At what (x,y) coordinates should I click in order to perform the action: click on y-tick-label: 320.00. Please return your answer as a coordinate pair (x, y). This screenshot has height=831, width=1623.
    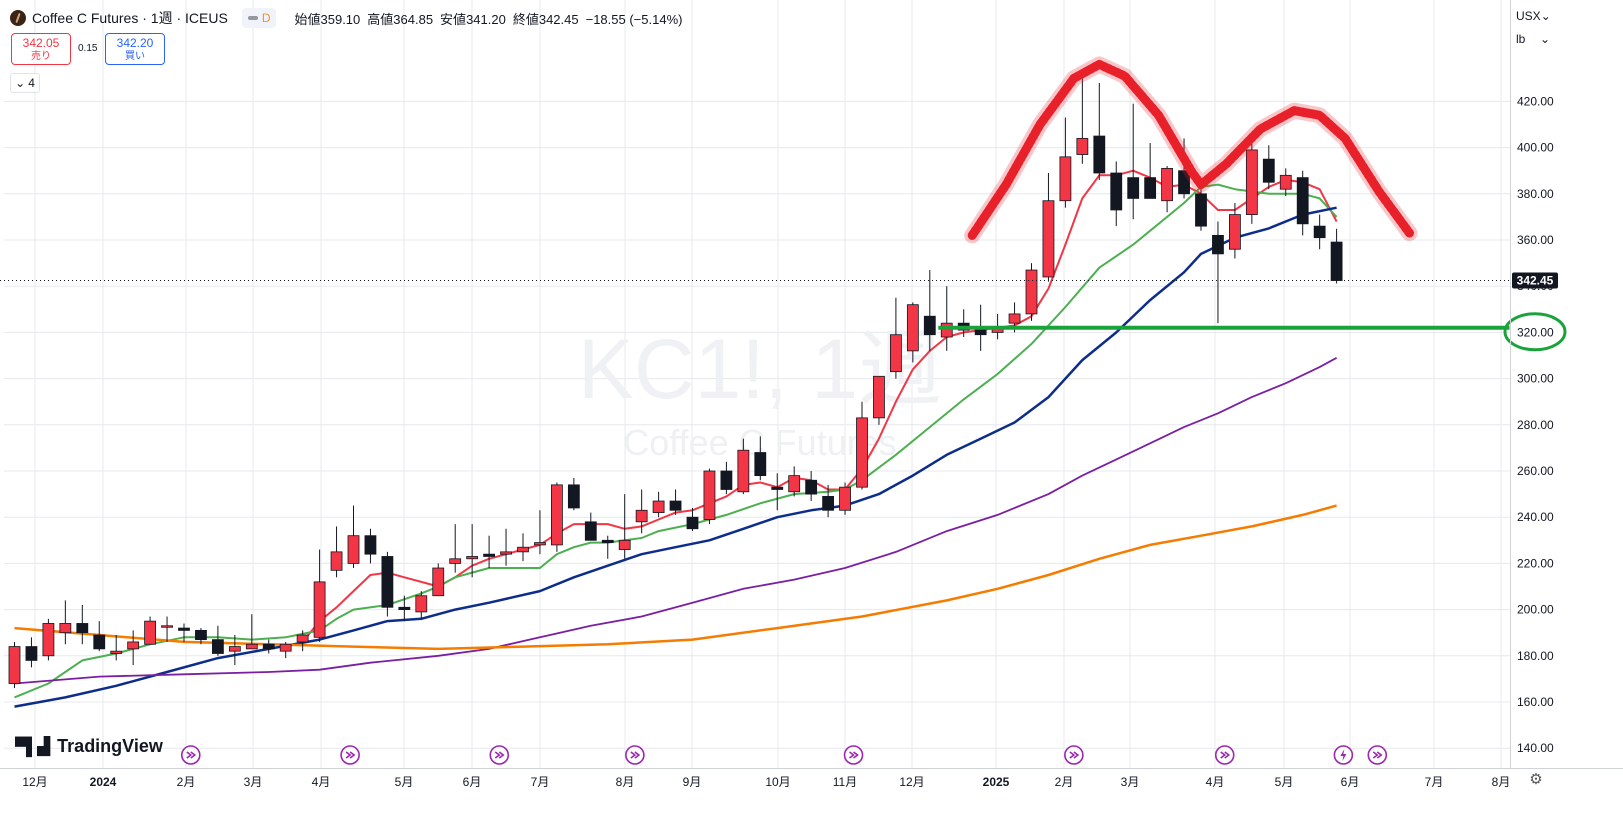
    Looking at the image, I should click on (1535, 332).